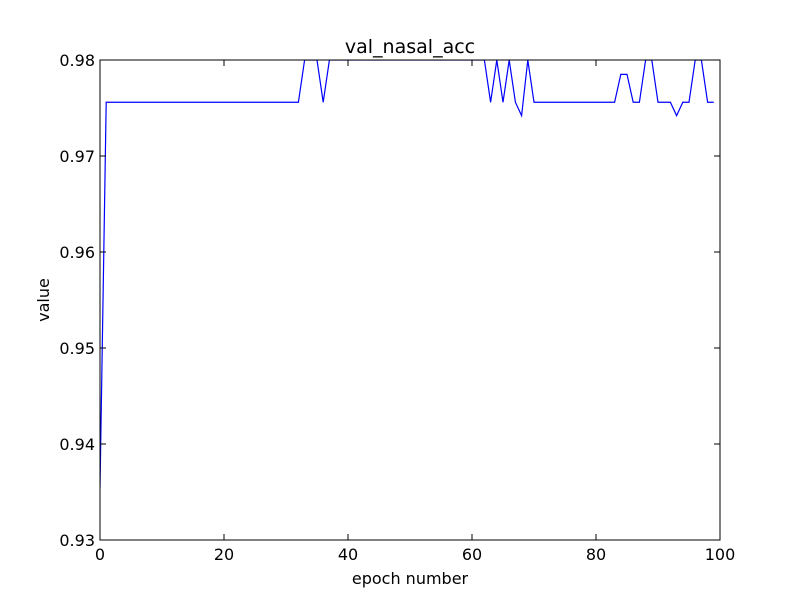  Describe the element at coordinates (77, 444) in the screenshot. I see `y-tick-label: 0.94` at that location.